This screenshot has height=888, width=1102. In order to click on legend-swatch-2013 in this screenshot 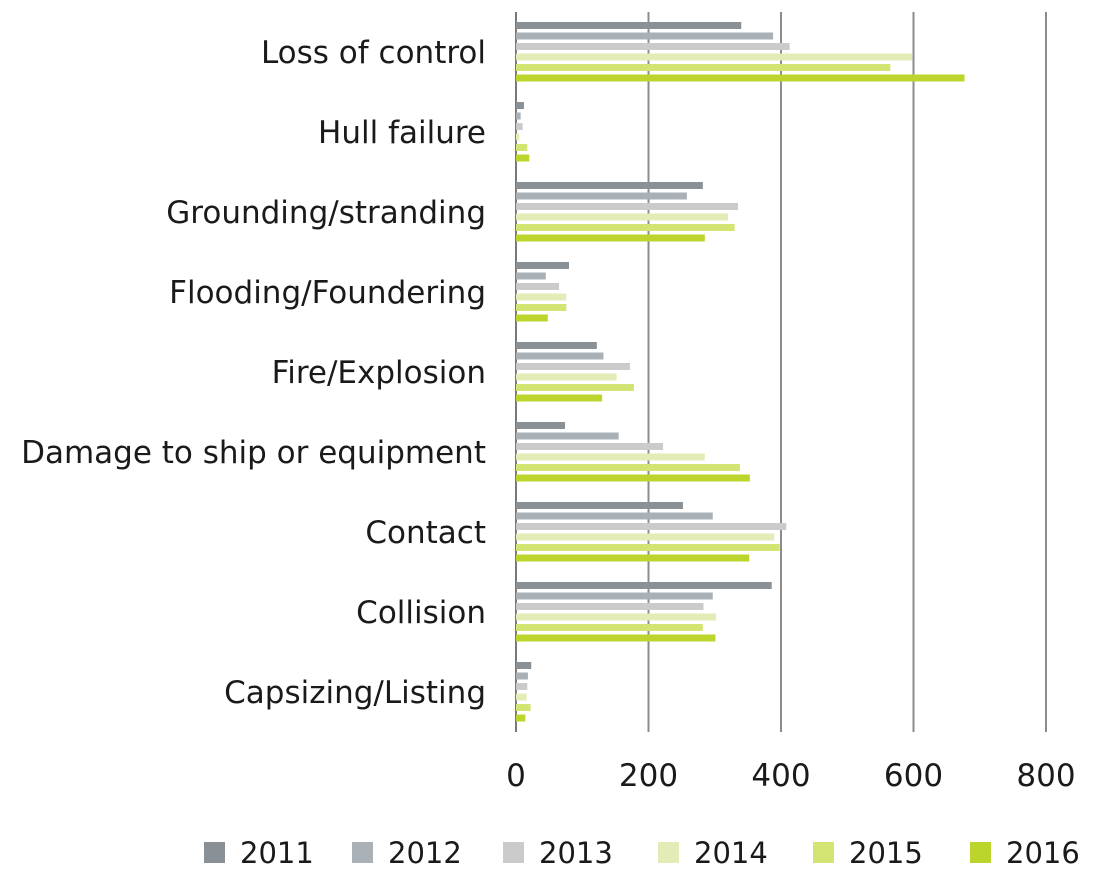, I will do `click(513, 852)`.